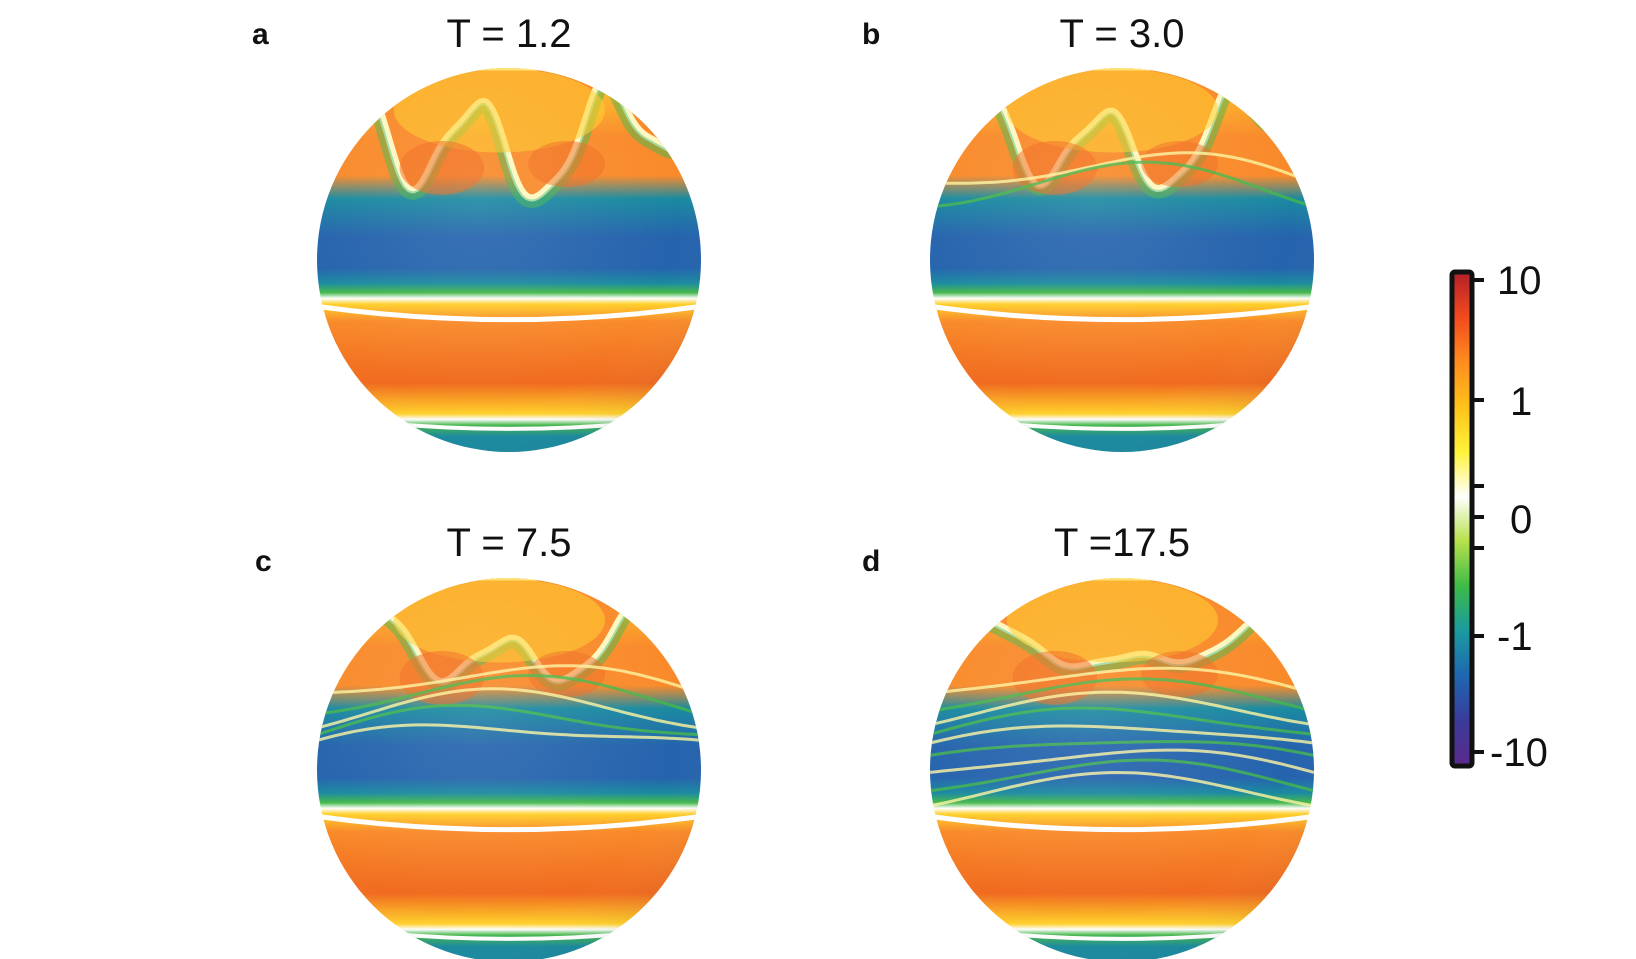 The width and height of the screenshot is (1636, 959). Describe the element at coordinates (1519, 281) in the screenshot. I see `colorbar-label-10: 10` at that location.